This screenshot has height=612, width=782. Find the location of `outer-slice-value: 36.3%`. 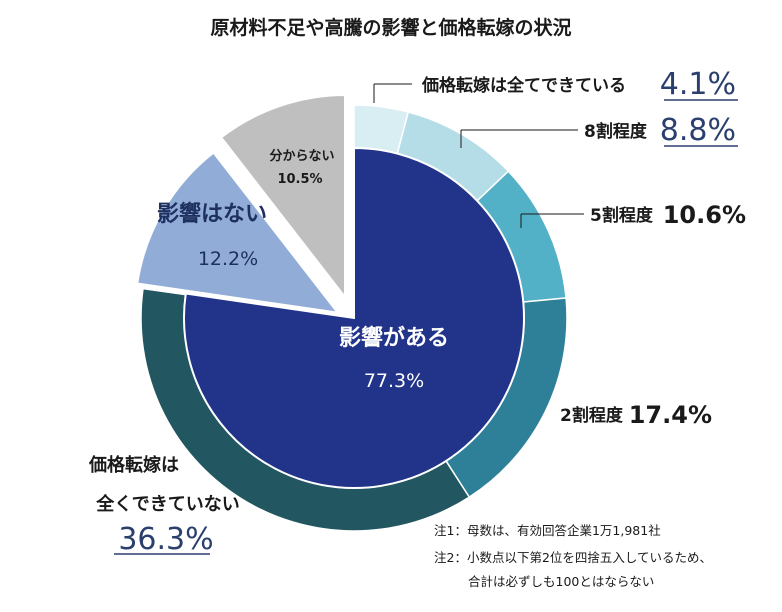

outer-slice-value: 36.3% is located at coordinates (165, 539).